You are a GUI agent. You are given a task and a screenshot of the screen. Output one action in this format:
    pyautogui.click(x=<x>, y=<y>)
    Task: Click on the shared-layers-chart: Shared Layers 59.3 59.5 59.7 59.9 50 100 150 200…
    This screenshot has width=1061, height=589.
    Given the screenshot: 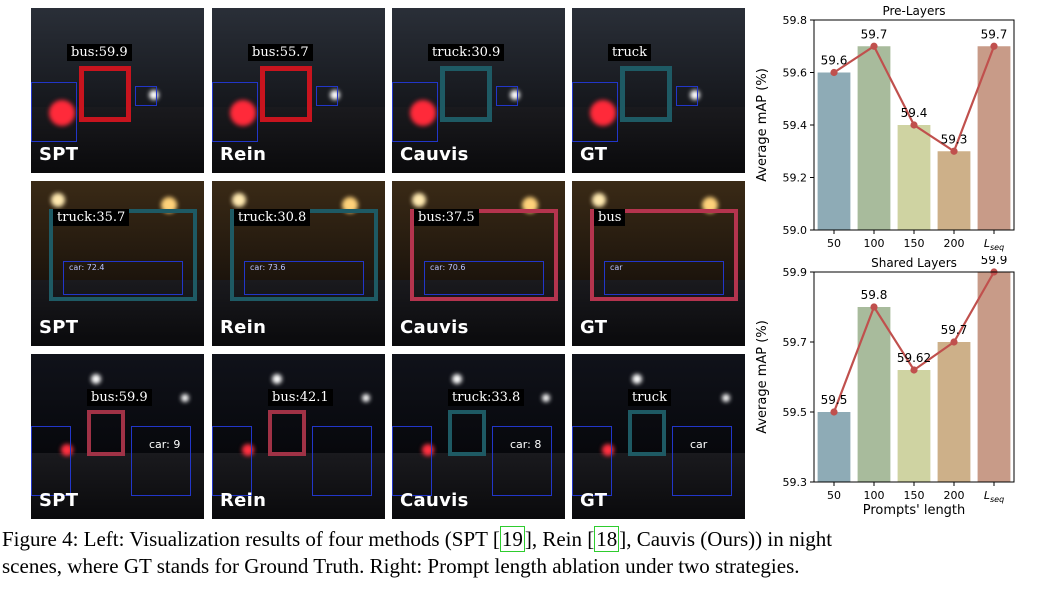 What is the action you would take?
    pyautogui.click(x=885, y=387)
    